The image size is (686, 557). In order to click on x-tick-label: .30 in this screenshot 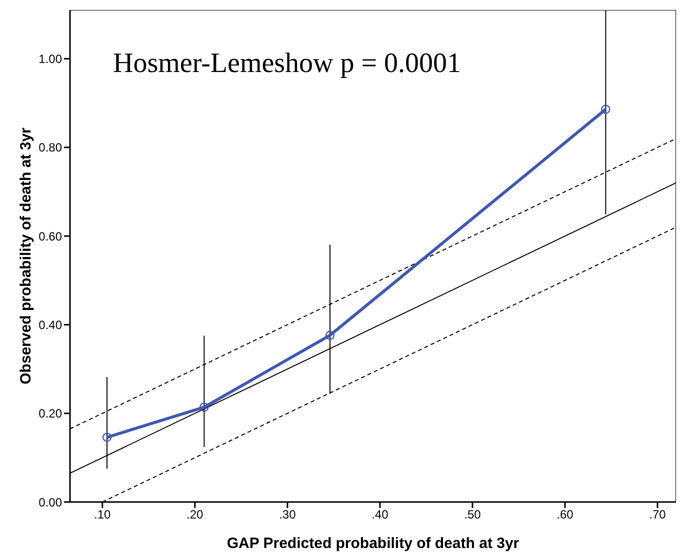, I will do `click(287, 515)`.